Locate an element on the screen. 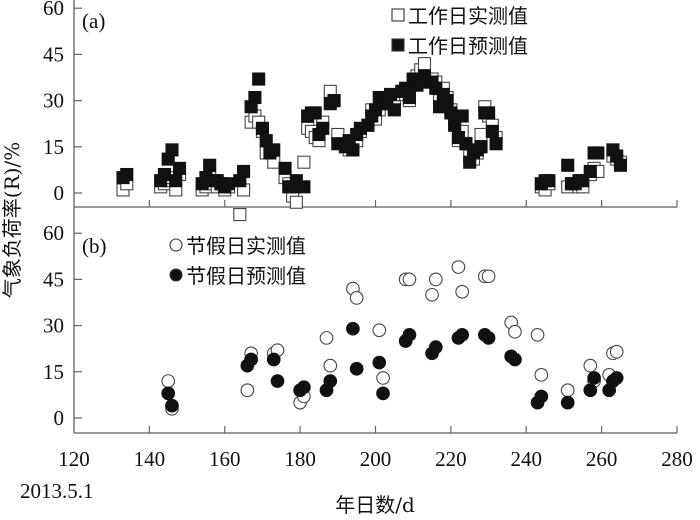  legend-label: 工作日预测值 is located at coordinates (468, 46).